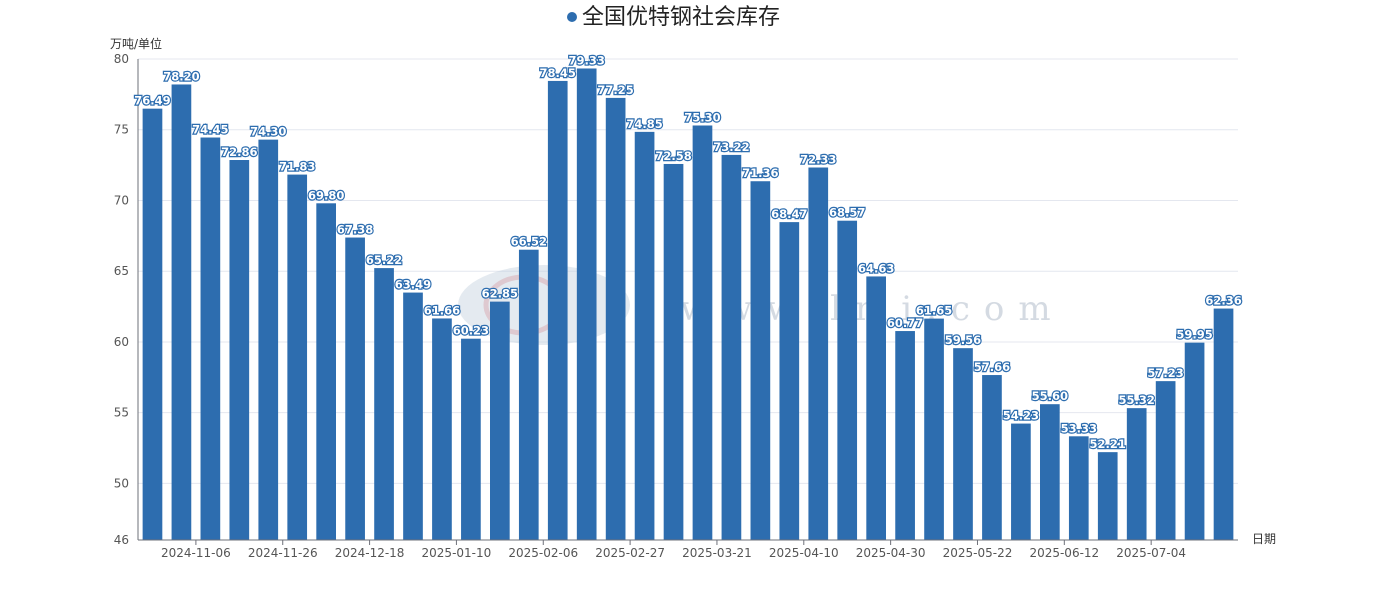  I want to click on y-tick-label: 60, so click(121, 342).